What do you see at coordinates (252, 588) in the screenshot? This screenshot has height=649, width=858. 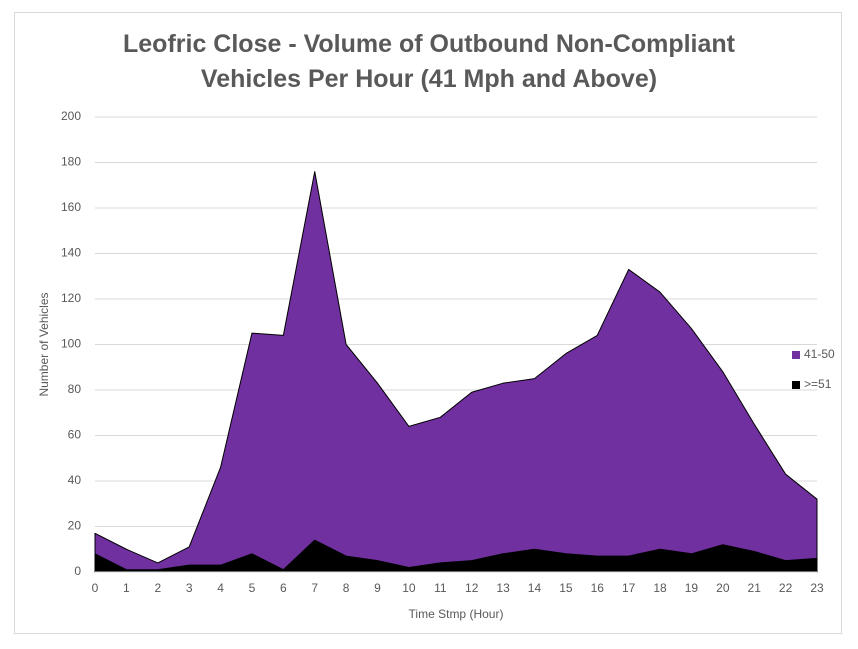 I see `x-tick-label: 5` at bounding box center [252, 588].